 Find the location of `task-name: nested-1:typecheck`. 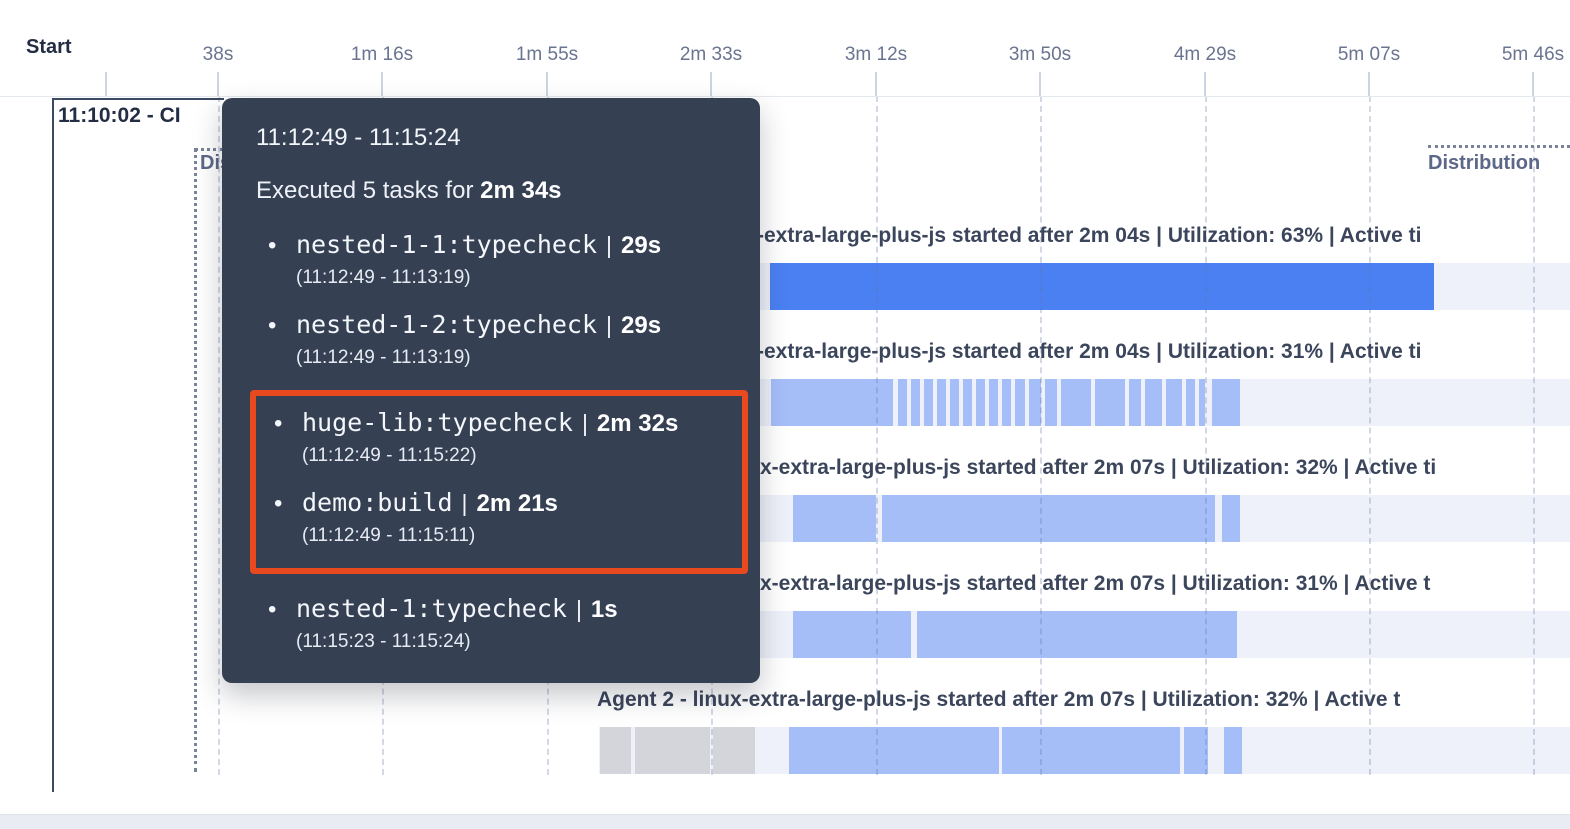

task-name: nested-1:typecheck is located at coordinates (431, 608).